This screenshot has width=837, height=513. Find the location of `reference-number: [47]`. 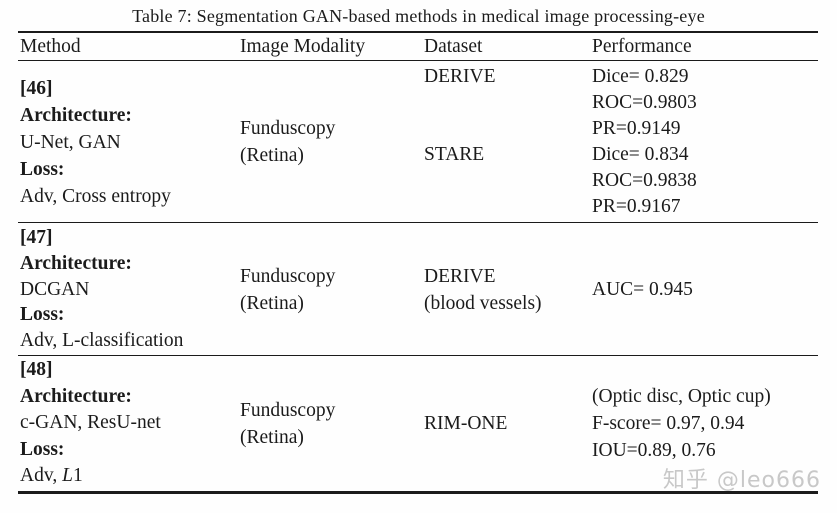

reference-number: [47] is located at coordinates (36, 237).